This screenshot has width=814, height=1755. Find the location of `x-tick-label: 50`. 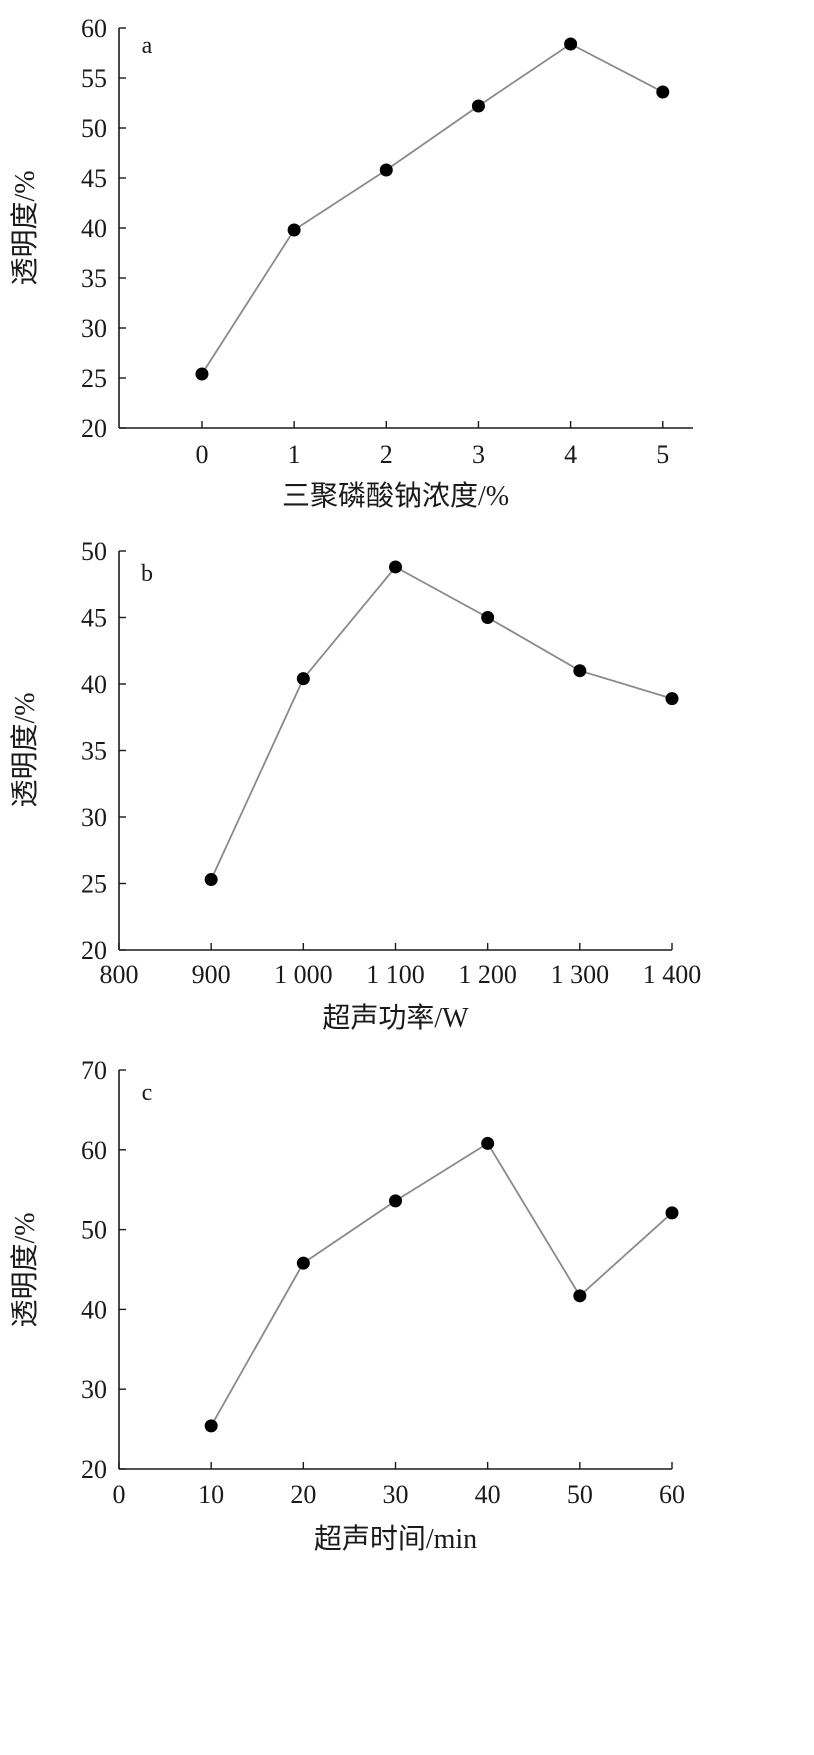

x-tick-label: 50 is located at coordinates (580, 1494).